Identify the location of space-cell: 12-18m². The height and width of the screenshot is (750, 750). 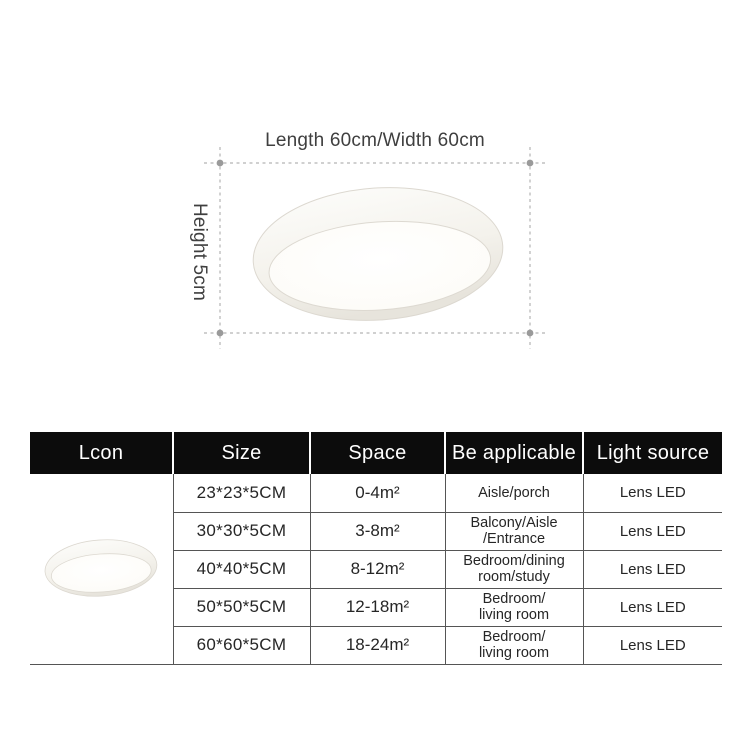
(378, 607).